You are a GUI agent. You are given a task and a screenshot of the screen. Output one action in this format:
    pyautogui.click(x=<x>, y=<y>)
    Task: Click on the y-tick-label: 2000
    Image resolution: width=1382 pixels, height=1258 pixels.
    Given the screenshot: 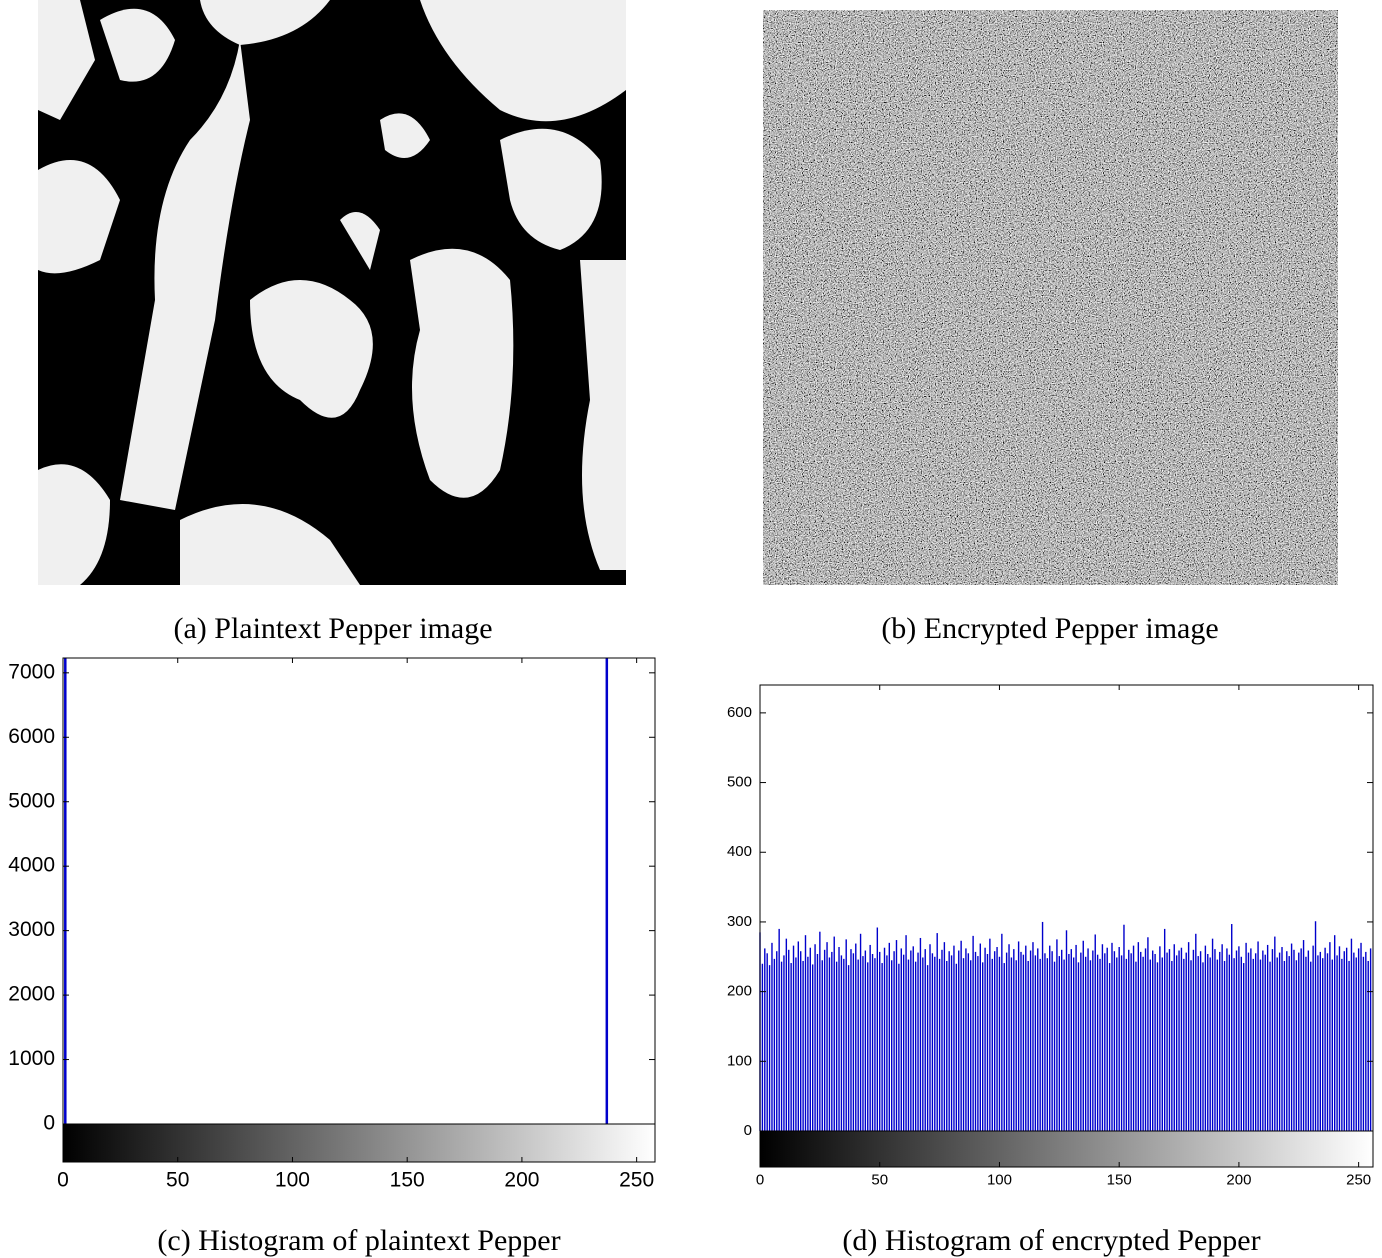 What is the action you would take?
    pyautogui.click(x=31, y=994)
    